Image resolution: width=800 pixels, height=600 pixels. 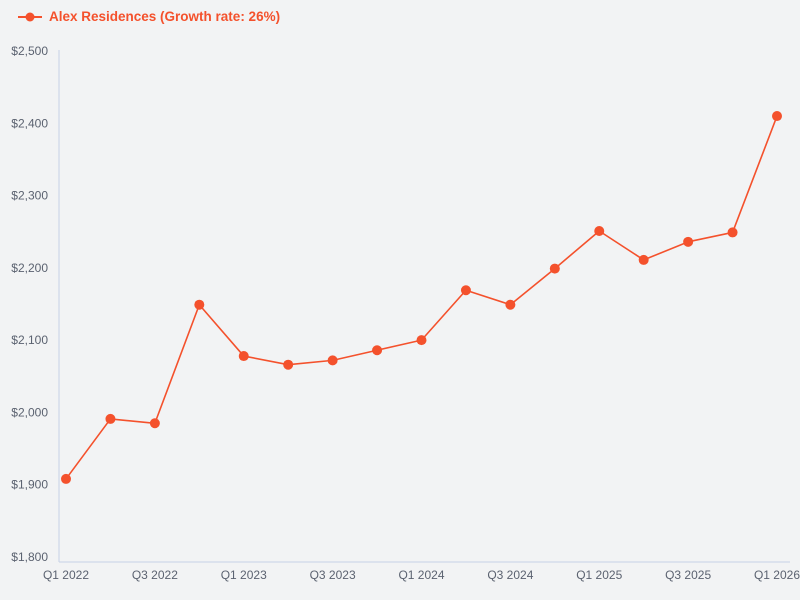 I want to click on y-axis-label: $1,800, so click(x=29, y=557).